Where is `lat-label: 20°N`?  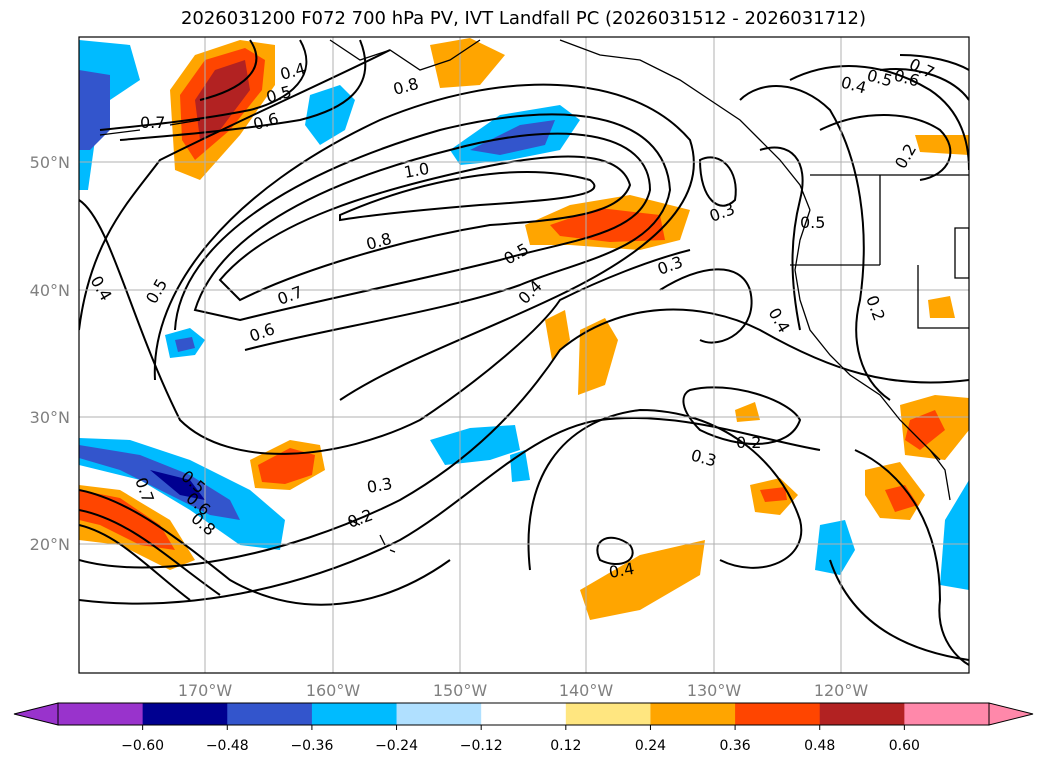
lat-label: 20°N is located at coordinates (50, 544).